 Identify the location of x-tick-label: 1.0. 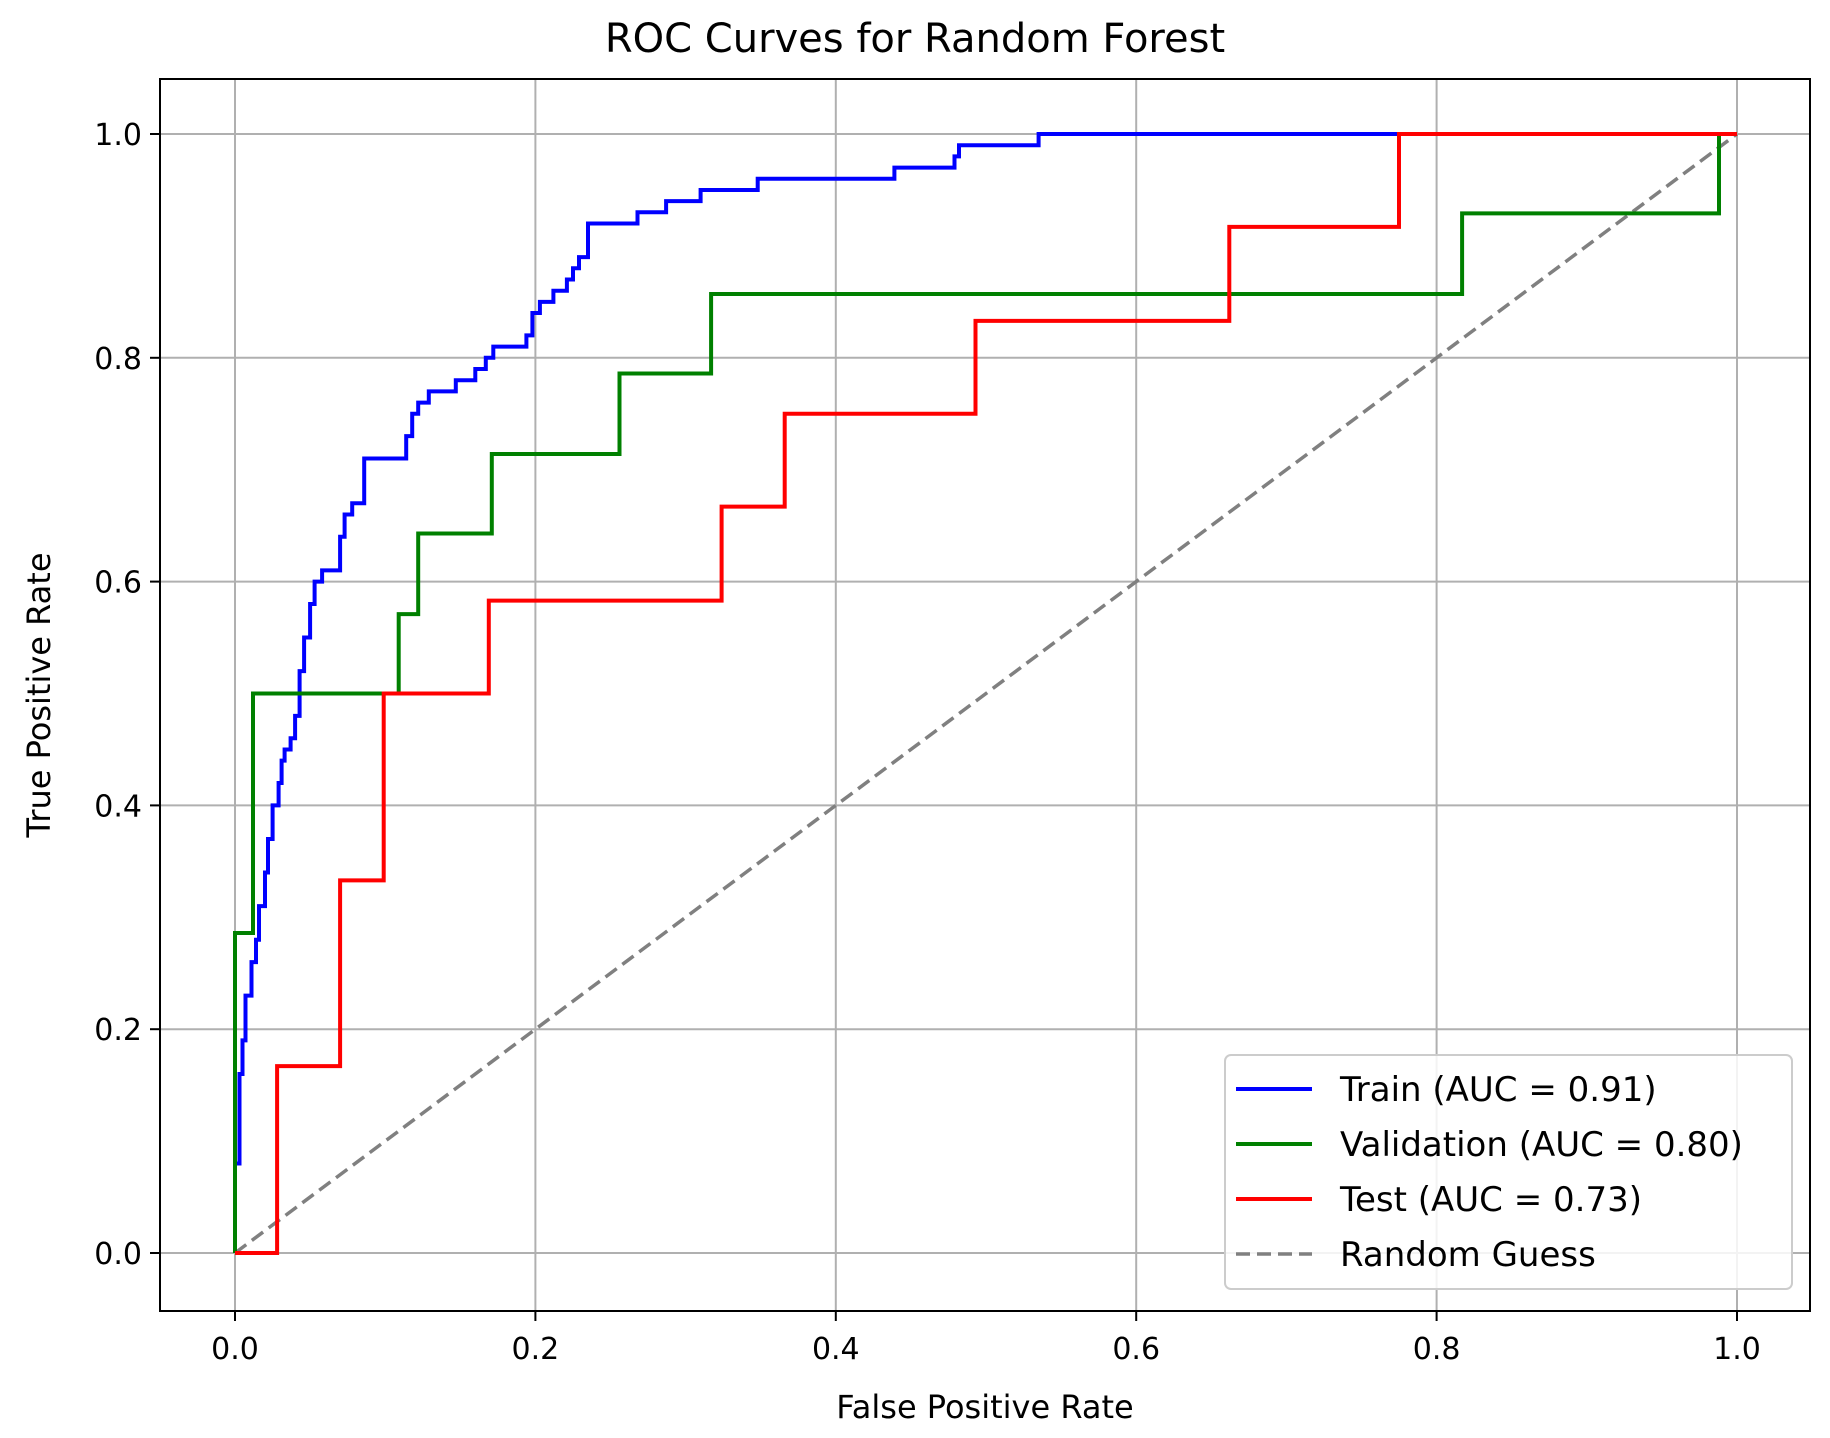
(1737, 1349).